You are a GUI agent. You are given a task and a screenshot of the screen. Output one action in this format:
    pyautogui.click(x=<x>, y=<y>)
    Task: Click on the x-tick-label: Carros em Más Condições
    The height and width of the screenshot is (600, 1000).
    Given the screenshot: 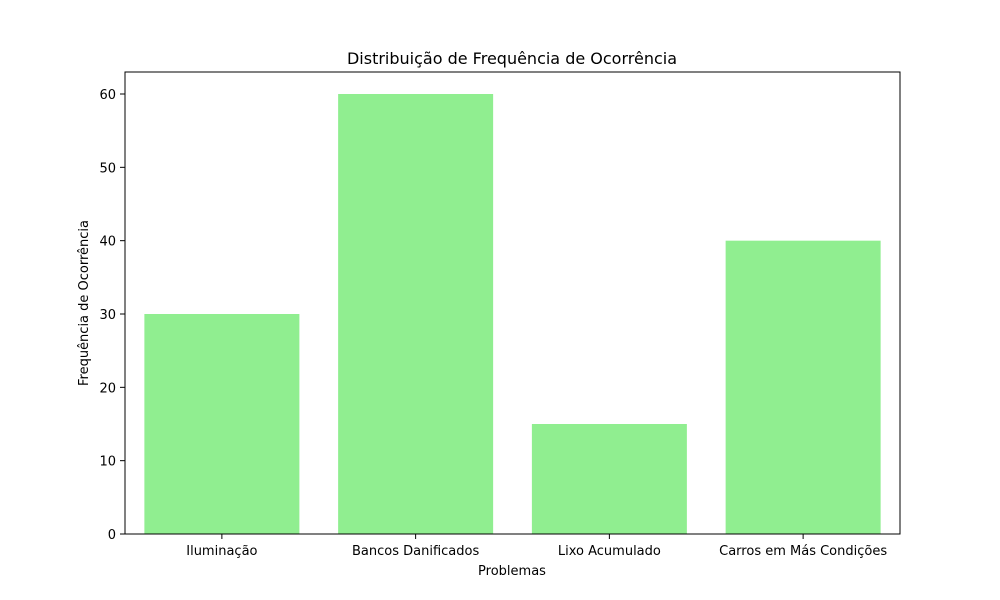 What is the action you would take?
    pyautogui.click(x=803, y=551)
    